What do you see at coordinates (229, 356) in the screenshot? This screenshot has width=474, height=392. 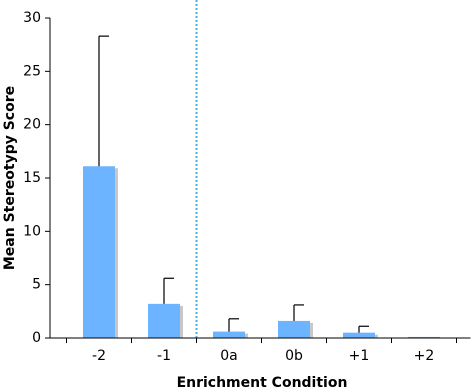 I see `x-tick-label: 0a` at bounding box center [229, 356].